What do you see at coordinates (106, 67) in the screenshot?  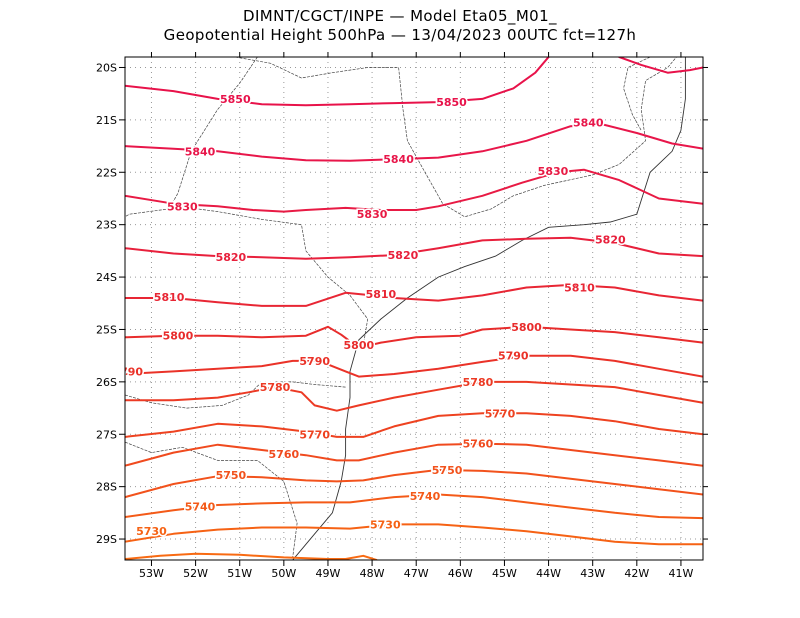 I see `y-tick-label: 20S` at bounding box center [106, 67].